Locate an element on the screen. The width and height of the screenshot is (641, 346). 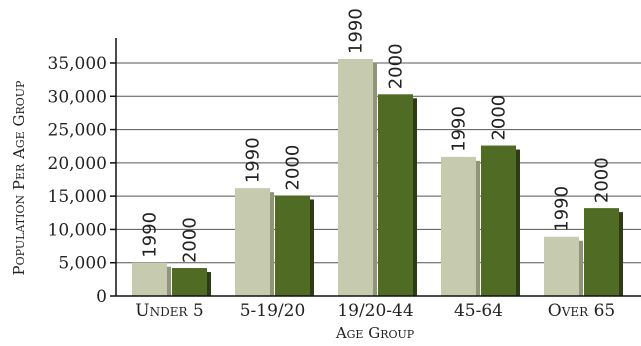
category-labels: Under 5 5-19/20 19/20-44 45-64 Over 65 is located at coordinates (375, 311).